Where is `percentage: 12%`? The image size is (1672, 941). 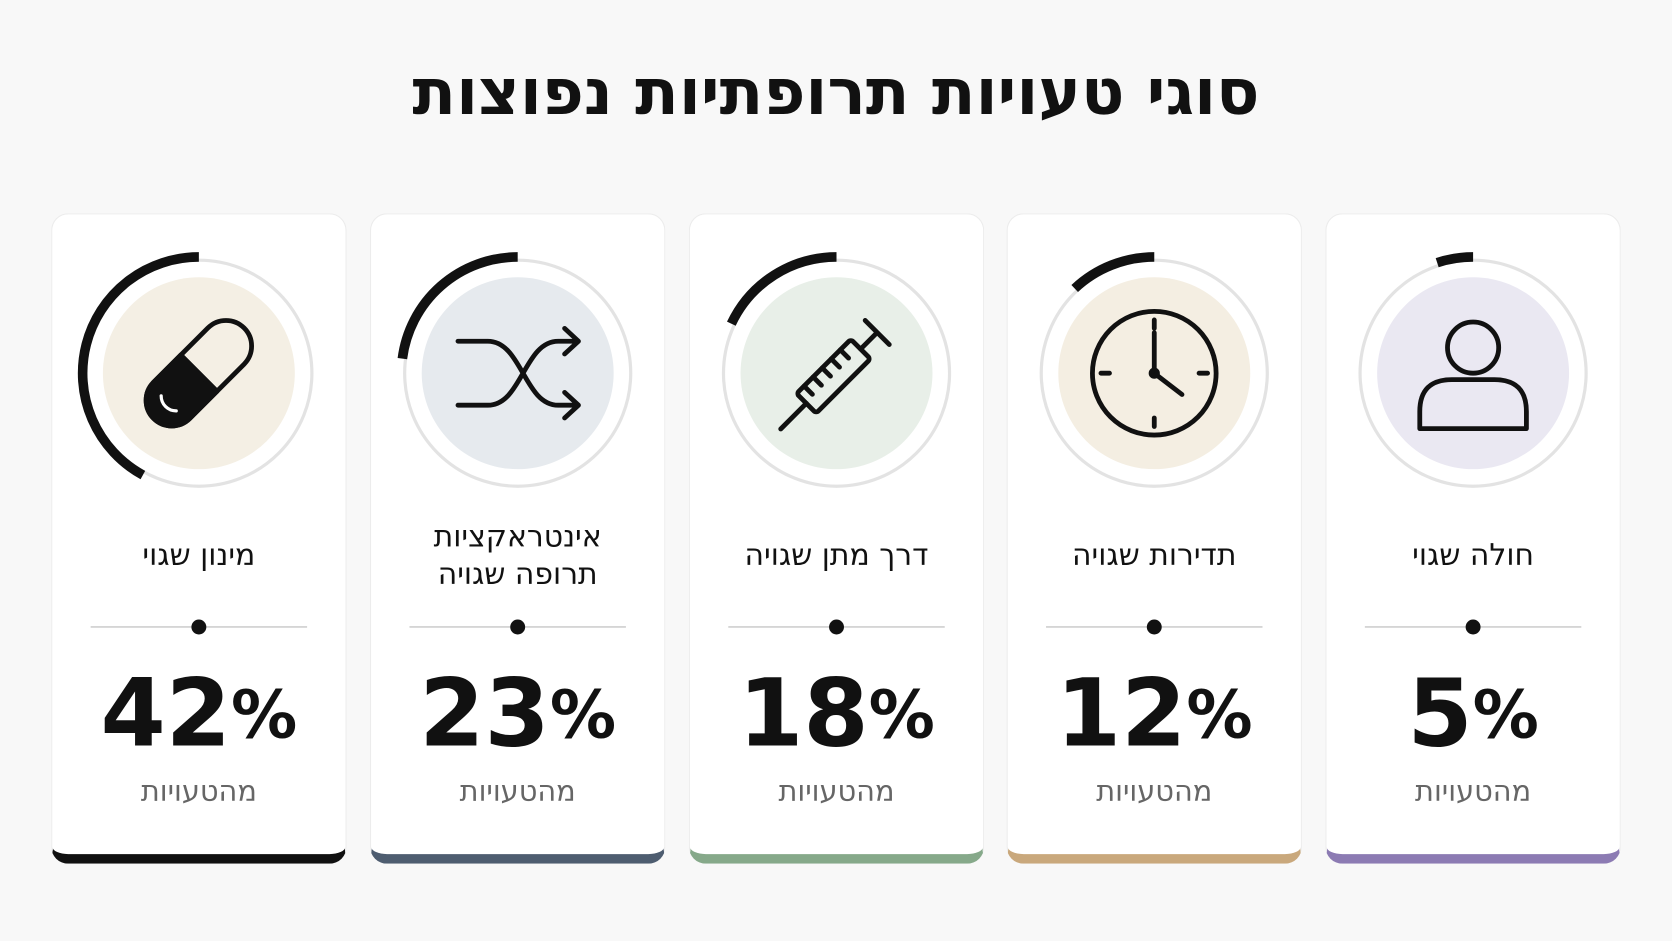 percentage: 12% is located at coordinates (1154, 714).